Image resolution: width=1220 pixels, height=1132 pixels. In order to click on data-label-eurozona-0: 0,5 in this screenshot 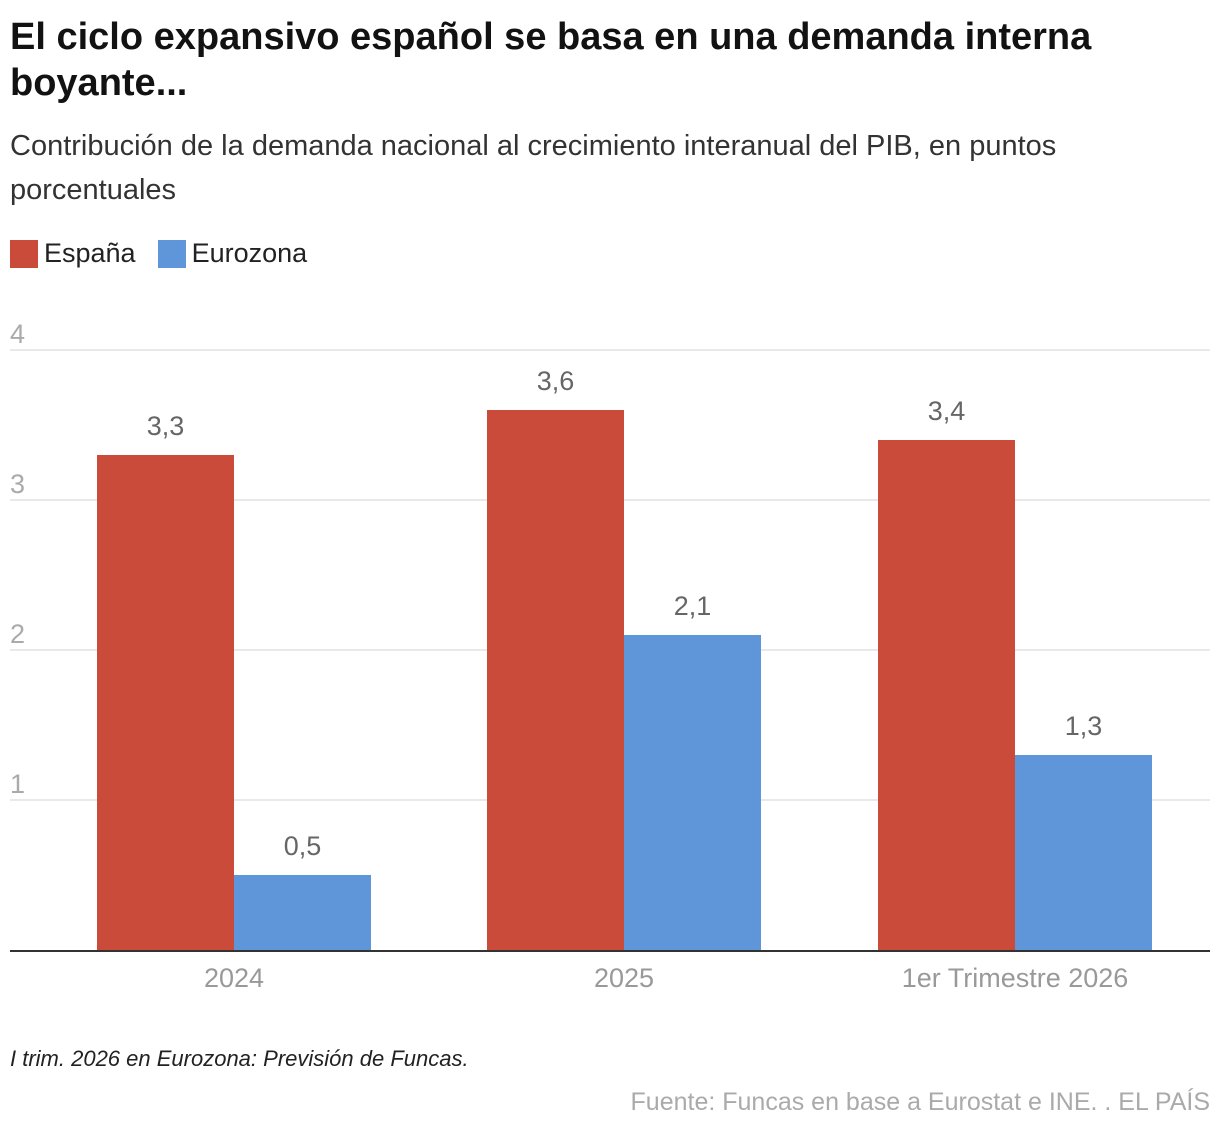, I will do `click(303, 846)`.